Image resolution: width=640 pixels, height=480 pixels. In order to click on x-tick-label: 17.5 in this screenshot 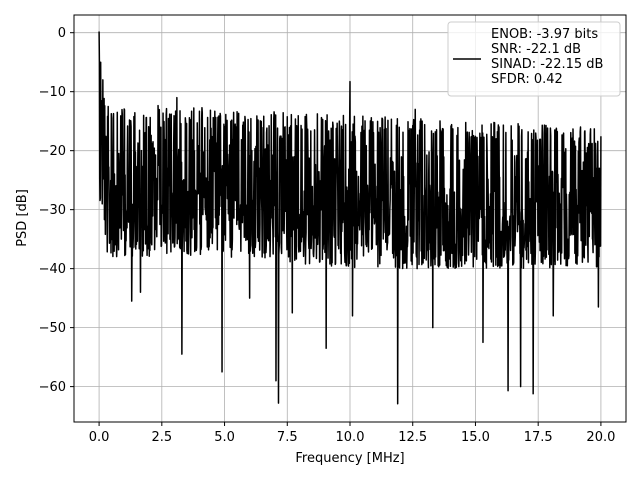, I will do `click(538, 437)`.